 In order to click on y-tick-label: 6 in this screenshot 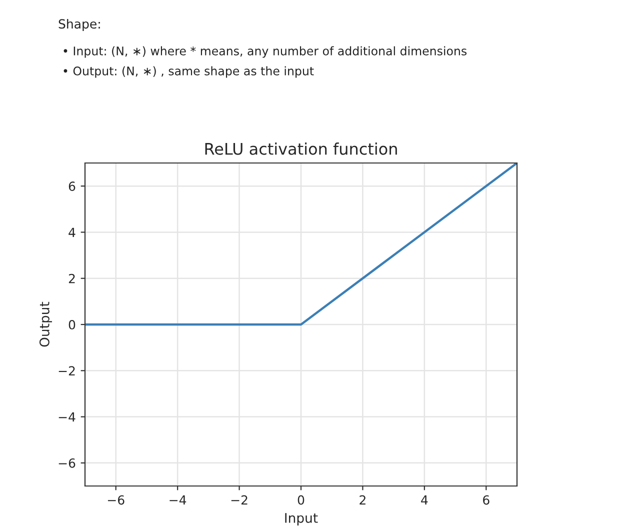, I will do `click(72, 186)`.